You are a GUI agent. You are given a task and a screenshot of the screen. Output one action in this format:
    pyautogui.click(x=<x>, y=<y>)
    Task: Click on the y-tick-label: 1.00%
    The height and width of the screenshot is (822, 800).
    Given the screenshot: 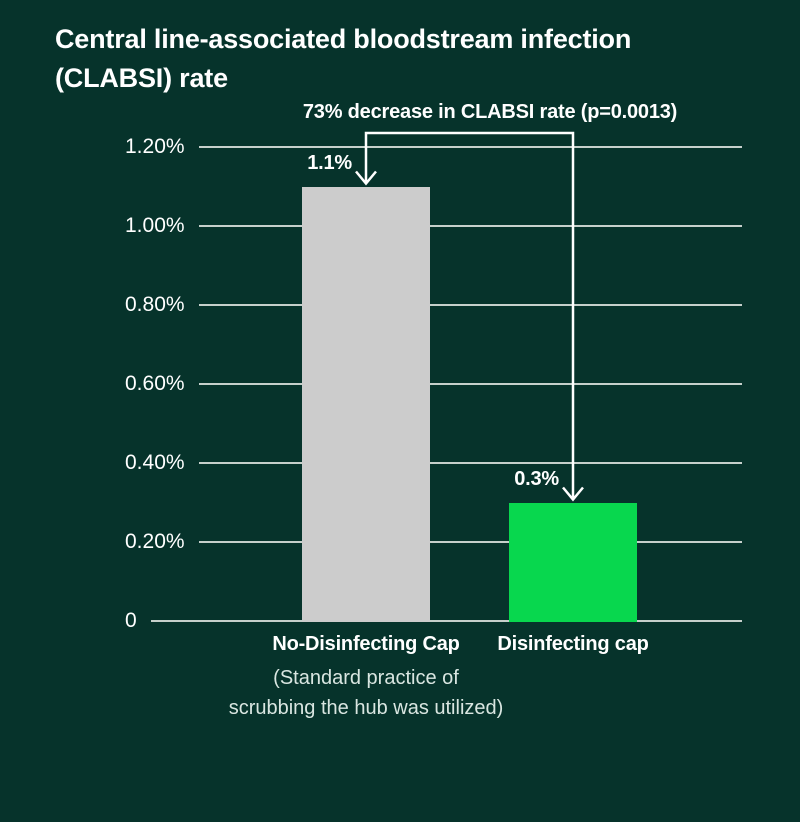 What is the action you would take?
    pyautogui.click(x=155, y=225)
    